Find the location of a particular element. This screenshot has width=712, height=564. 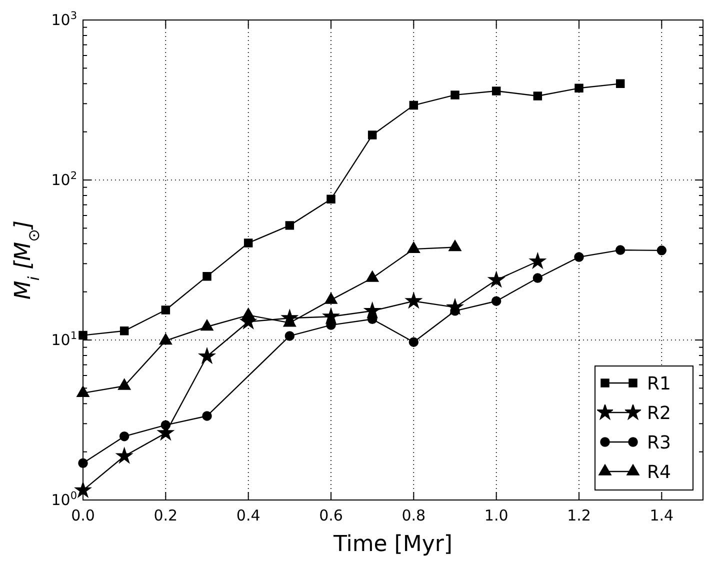

x-axis-title: Time [Myr] is located at coordinates (392, 544).